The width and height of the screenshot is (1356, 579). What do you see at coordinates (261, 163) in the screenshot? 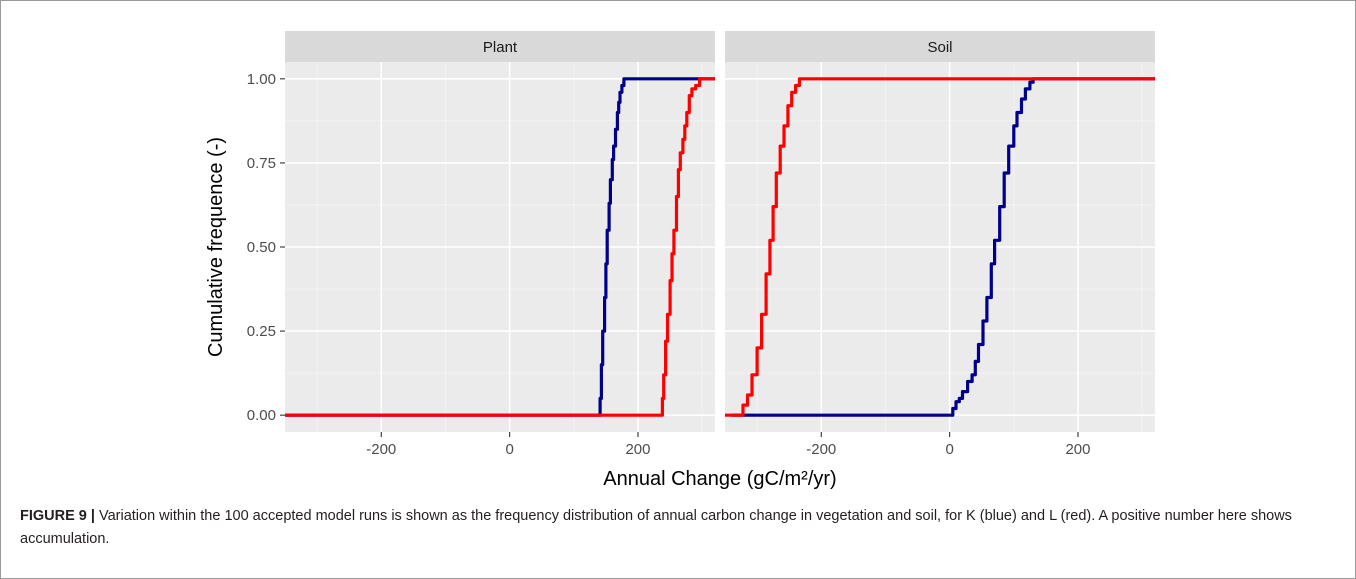
I see `y-tick-label: 0.75` at bounding box center [261, 163].